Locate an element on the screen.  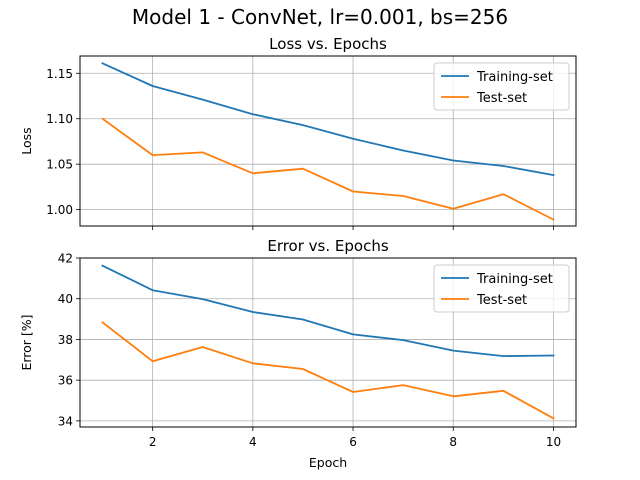
error-xtick-label-1: 4 is located at coordinates (253, 442).